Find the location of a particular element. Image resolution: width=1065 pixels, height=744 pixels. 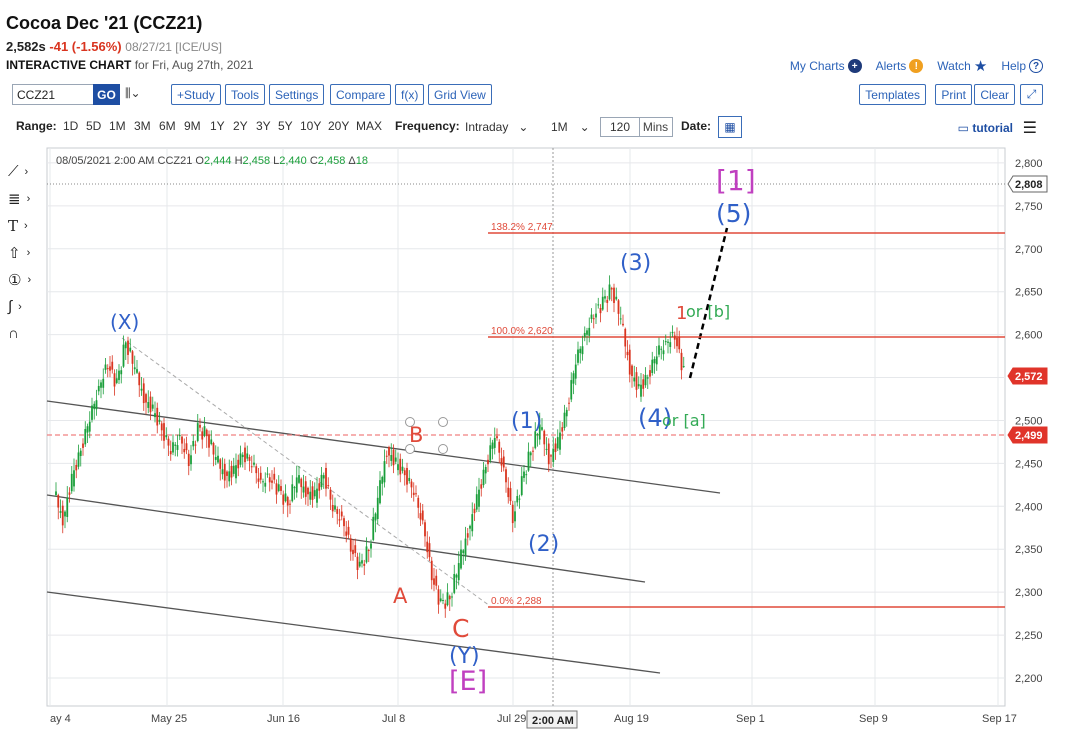

period-dropdown: 1M ⌄ is located at coordinates (570, 127).